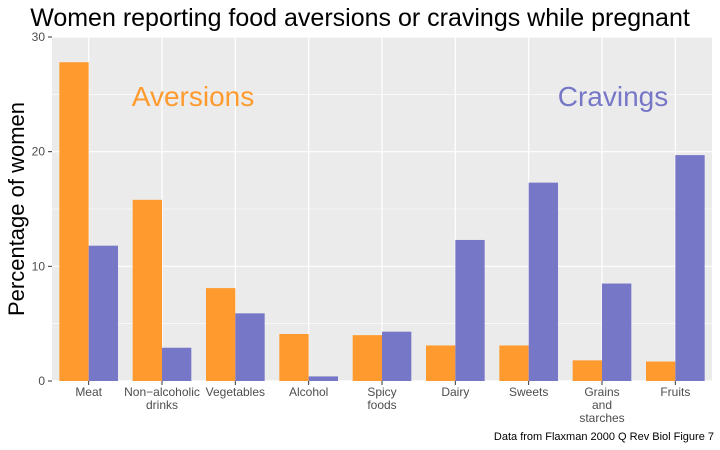  Describe the element at coordinates (601, 405) in the screenshot. I see `x-tick-label: Grains and starches` at that location.